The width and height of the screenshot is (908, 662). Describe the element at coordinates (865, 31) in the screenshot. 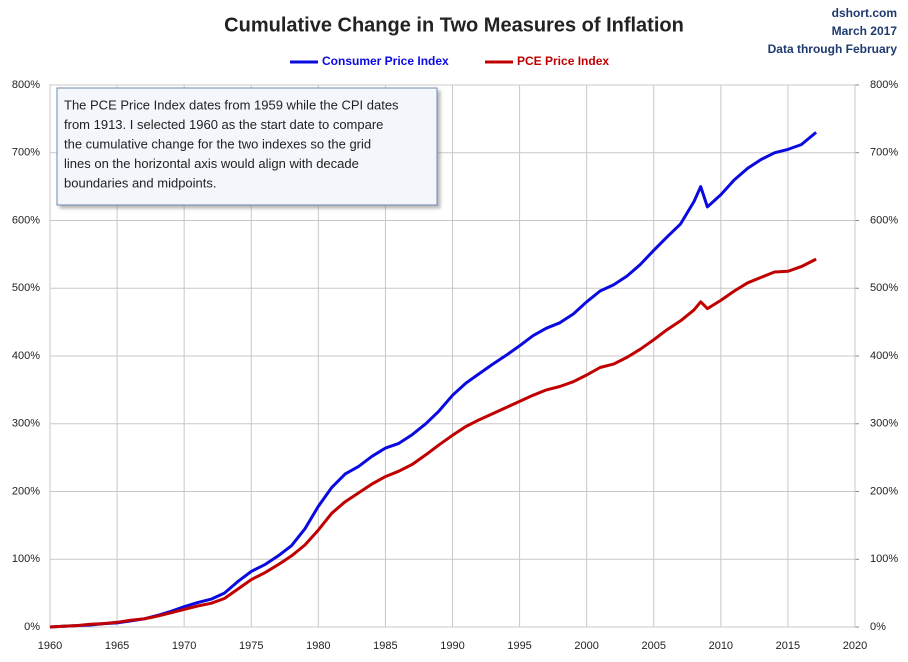

I see `source: March 2017` at that location.